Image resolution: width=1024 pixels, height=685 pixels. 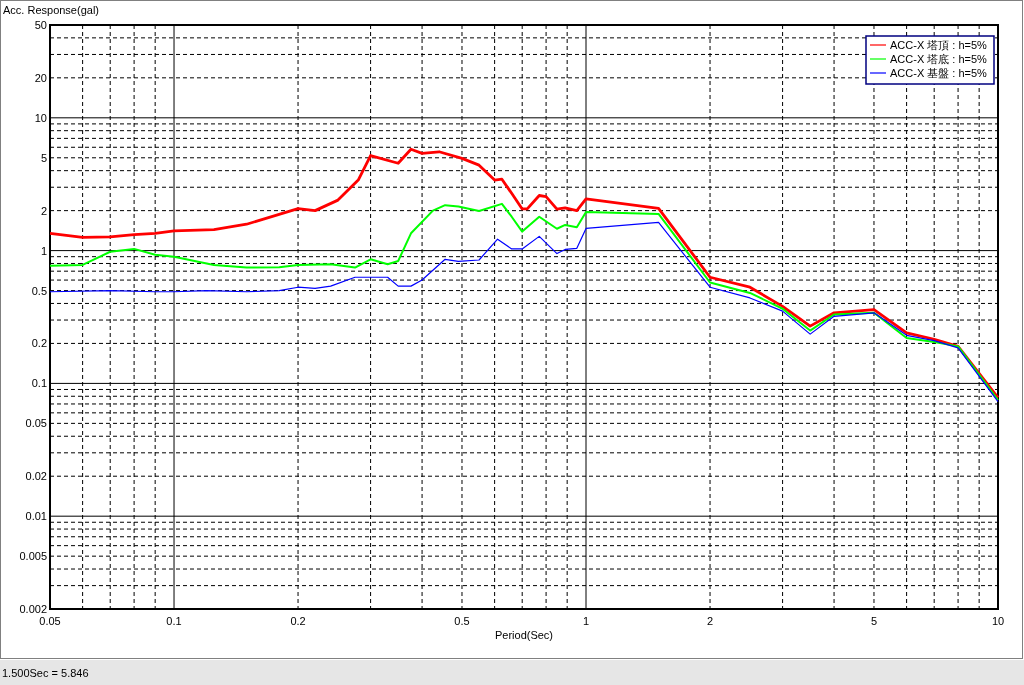 What do you see at coordinates (524, 635) in the screenshot?
I see `x-axis-title: Period(Sec)` at bounding box center [524, 635].